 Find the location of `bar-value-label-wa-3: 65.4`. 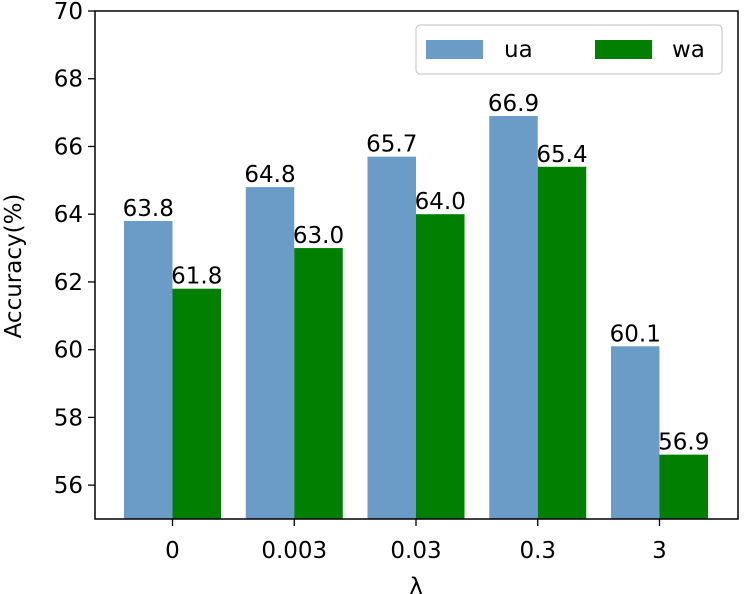

bar-value-label-wa-3: 65.4 is located at coordinates (561, 155).